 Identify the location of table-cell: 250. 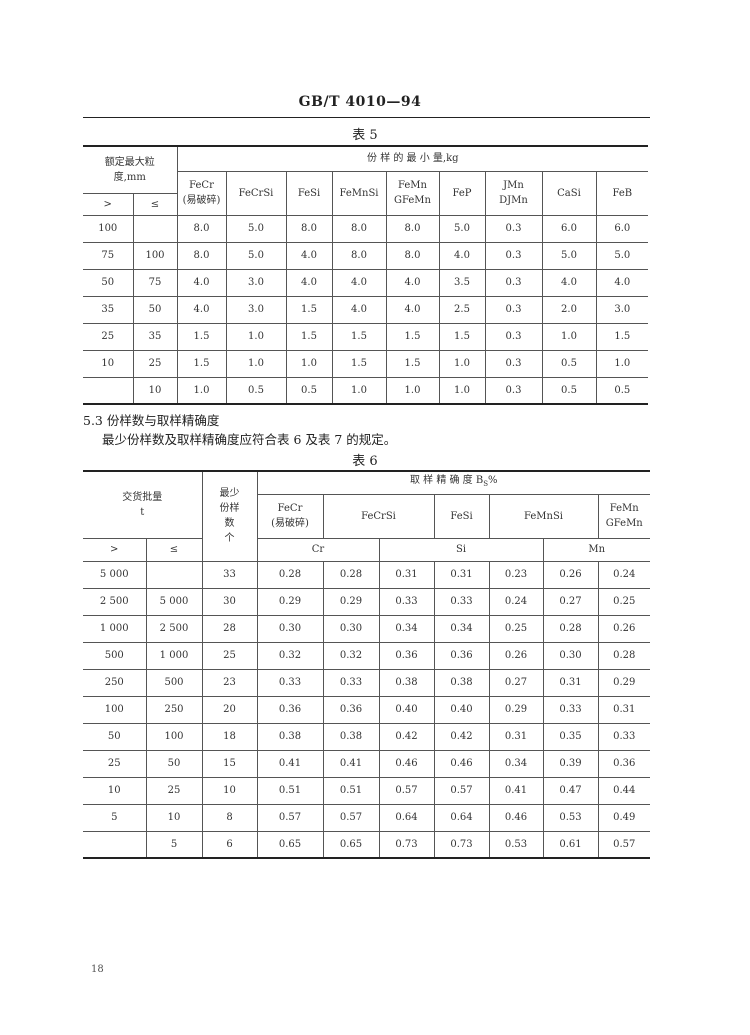
(115, 682).